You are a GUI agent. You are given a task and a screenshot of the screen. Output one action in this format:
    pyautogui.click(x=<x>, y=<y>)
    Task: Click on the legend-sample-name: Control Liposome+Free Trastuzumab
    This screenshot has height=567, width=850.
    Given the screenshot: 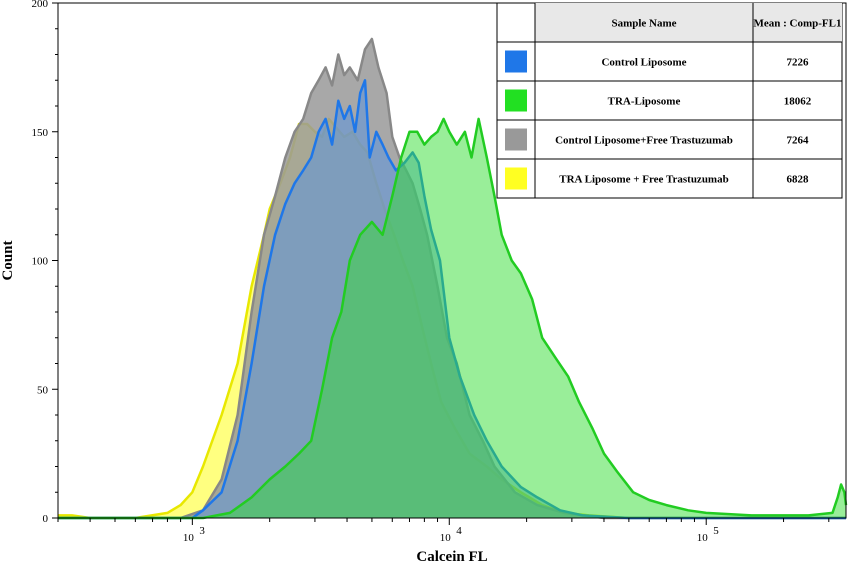 What is the action you would take?
    pyautogui.click(x=644, y=141)
    